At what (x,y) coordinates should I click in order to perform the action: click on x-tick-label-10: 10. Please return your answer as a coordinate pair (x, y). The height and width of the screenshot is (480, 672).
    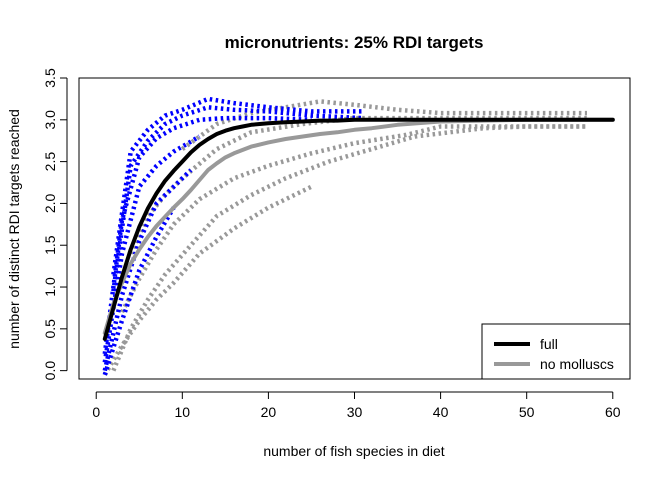
    Looking at the image, I should click on (183, 412).